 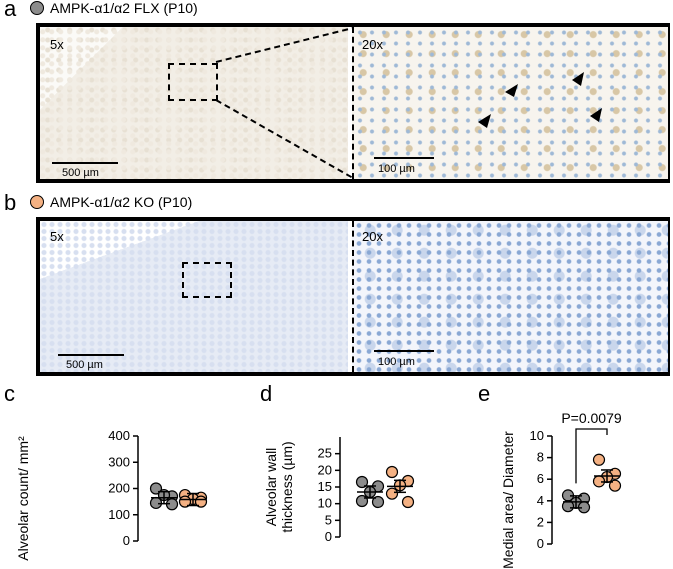 What do you see at coordinates (568, 506) in the screenshot?
I see `data-point-e-g1` at bounding box center [568, 506].